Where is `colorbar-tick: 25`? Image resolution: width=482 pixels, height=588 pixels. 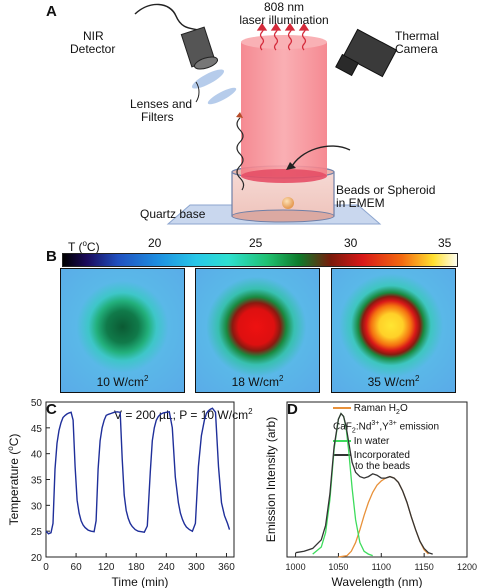 colorbar-tick: 25 is located at coordinates (256, 243).